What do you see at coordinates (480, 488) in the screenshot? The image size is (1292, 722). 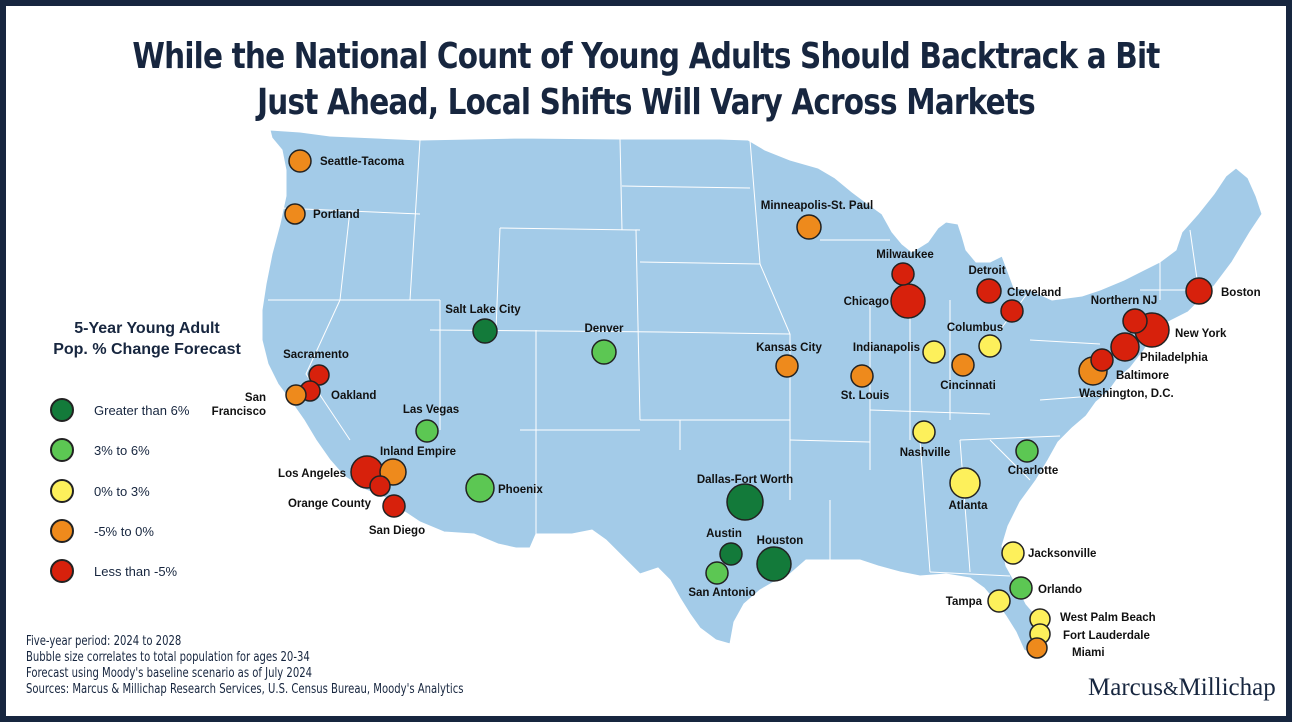 I see `bubble-phoenix` at bounding box center [480, 488].